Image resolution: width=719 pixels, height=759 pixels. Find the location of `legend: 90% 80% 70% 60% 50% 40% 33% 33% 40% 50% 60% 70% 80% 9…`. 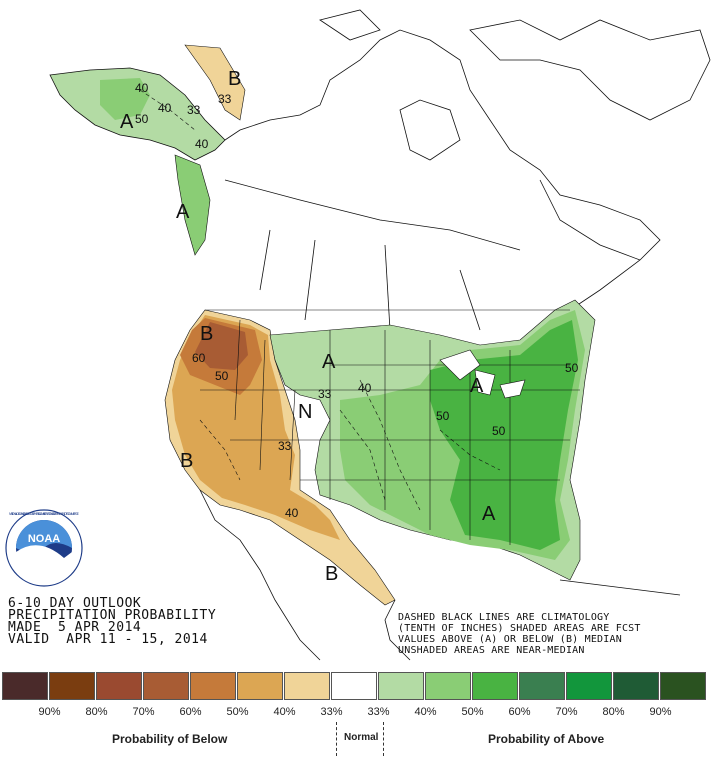

legend: 90% 80% 70% 60% 50% 40% 33% 33% 40% 50% 60% 70% 80% 9… is located at coordinates (359, 714).